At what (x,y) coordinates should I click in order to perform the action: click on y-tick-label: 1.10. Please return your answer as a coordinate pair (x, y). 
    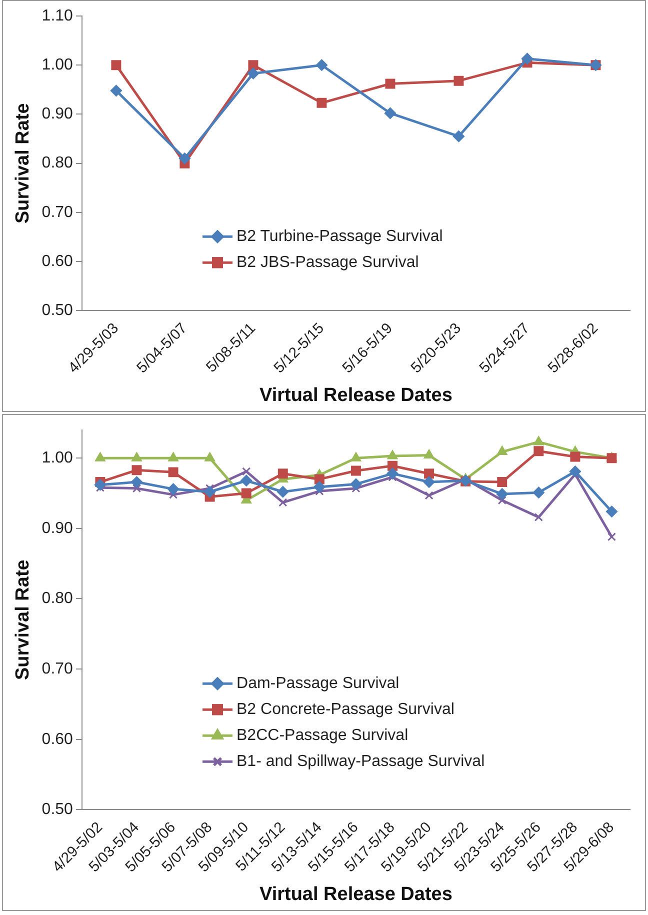
    Looking at the image, I should click on (58, 15).